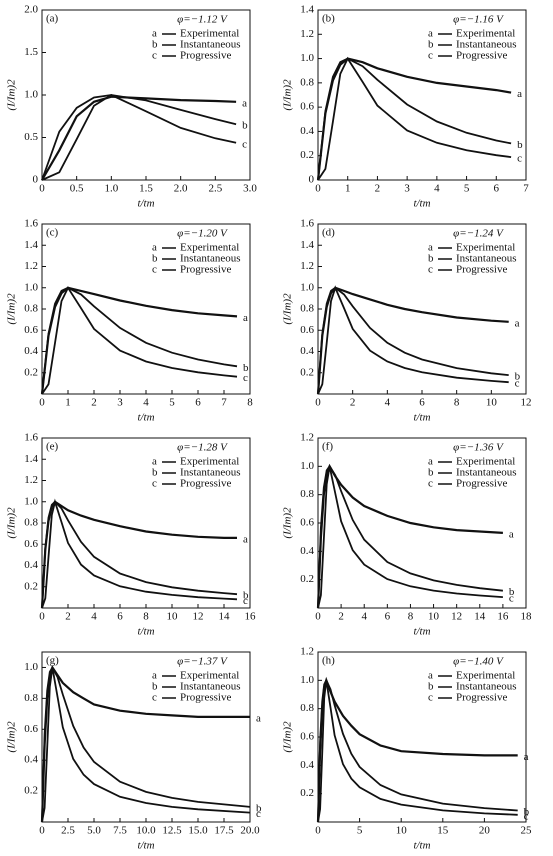 This screenshot has height=856, width=553. I want to click on x-tick-label: 2.5, so click(215, 189).